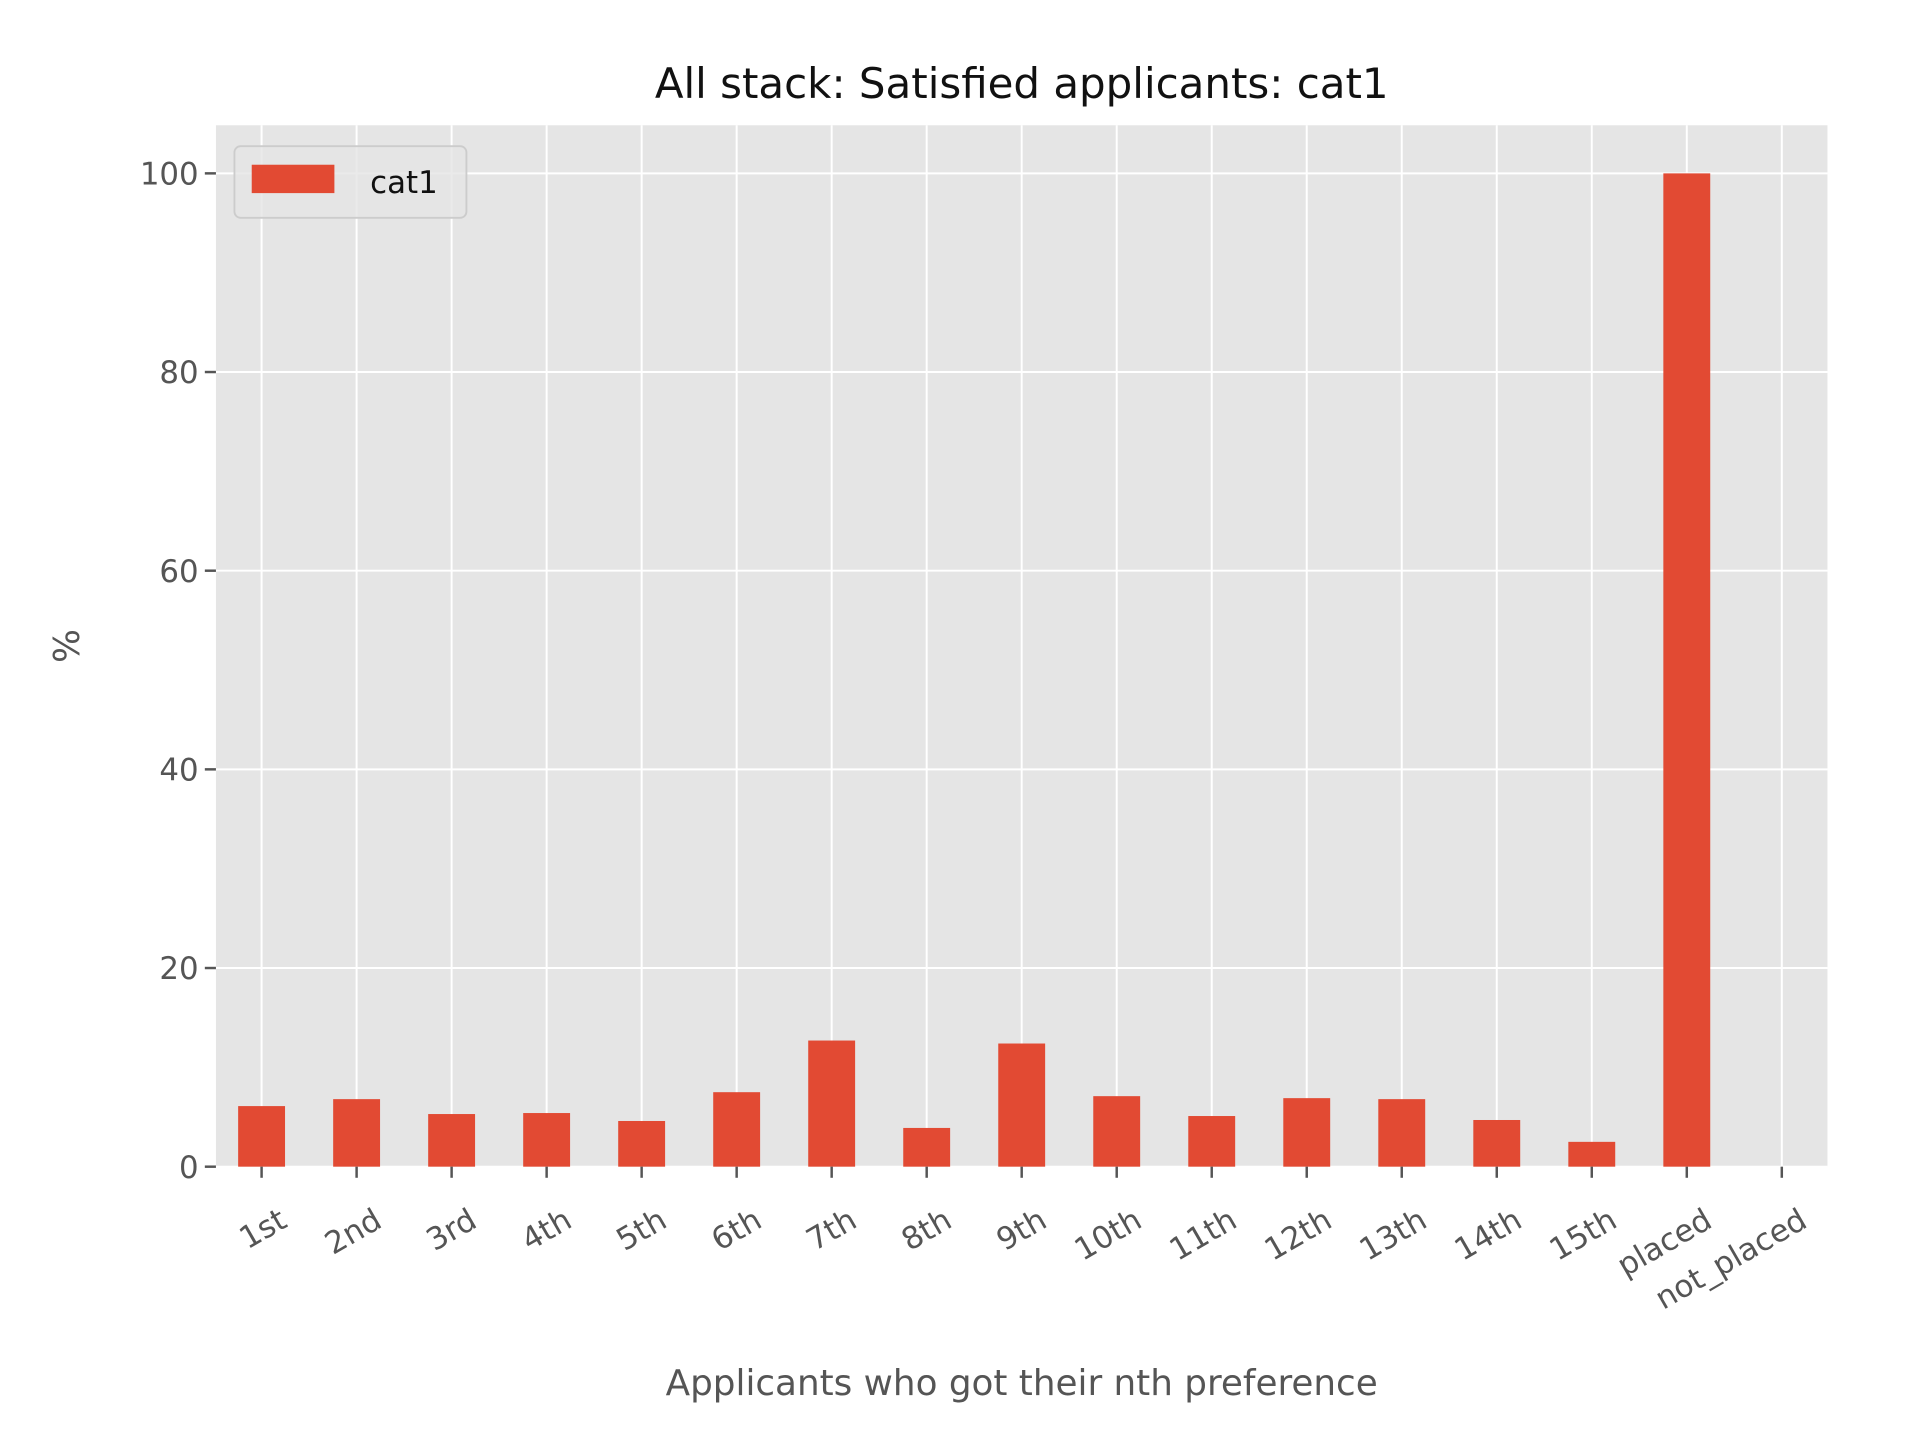 This screenshot has width=1920, height=1440. Describe the element at coordinates (451, 1230) in the screenshot. I see `x-tick-label: 3rd` at that location.